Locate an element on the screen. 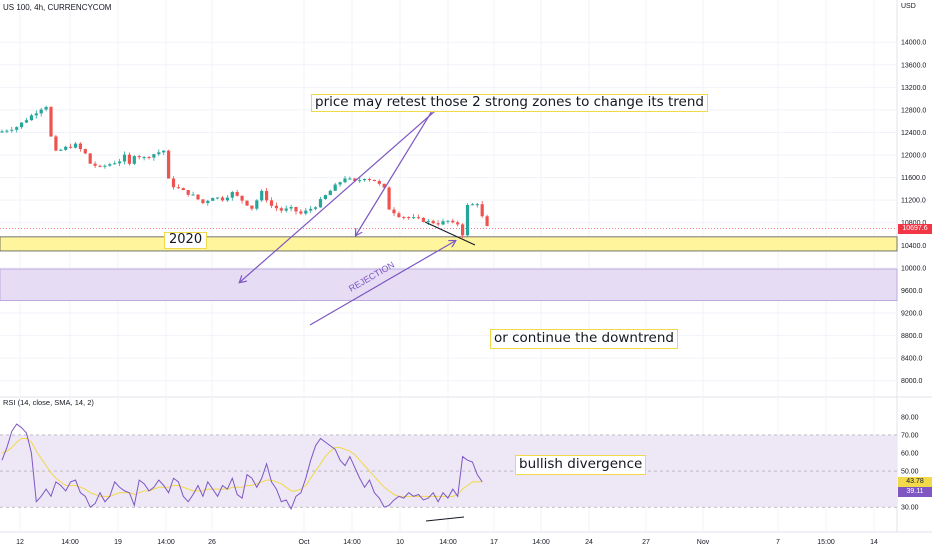  annotation-zone-2020: 2020 is located at coordinates (186, 240).